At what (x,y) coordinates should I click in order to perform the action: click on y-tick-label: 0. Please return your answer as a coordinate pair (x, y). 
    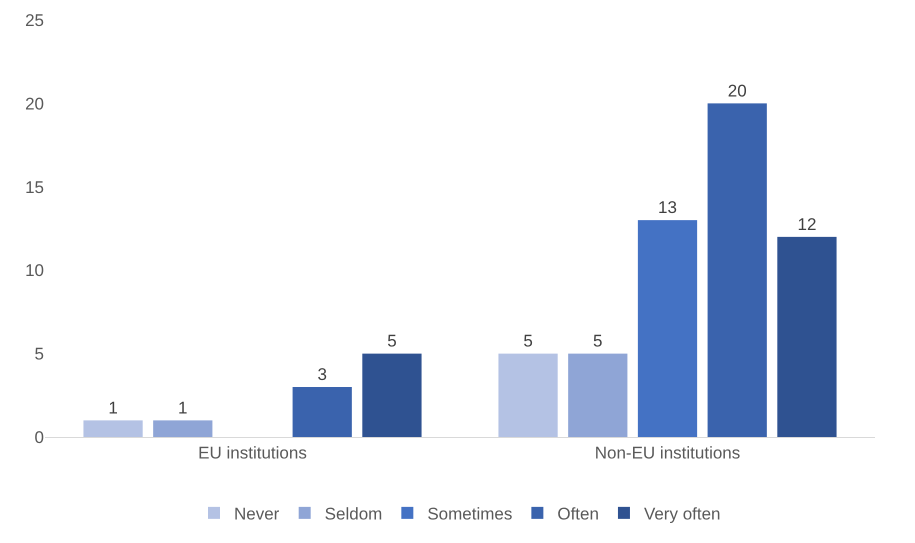
    Looking at the image, I should click on (39, 437).